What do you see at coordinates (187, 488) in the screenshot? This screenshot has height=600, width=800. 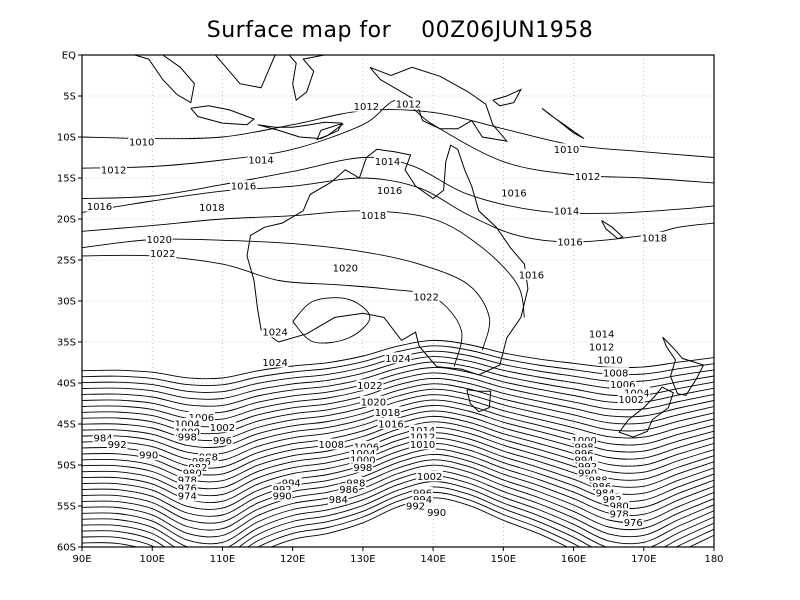 I see `contour-label: 976` at bounding box center [187, 488].